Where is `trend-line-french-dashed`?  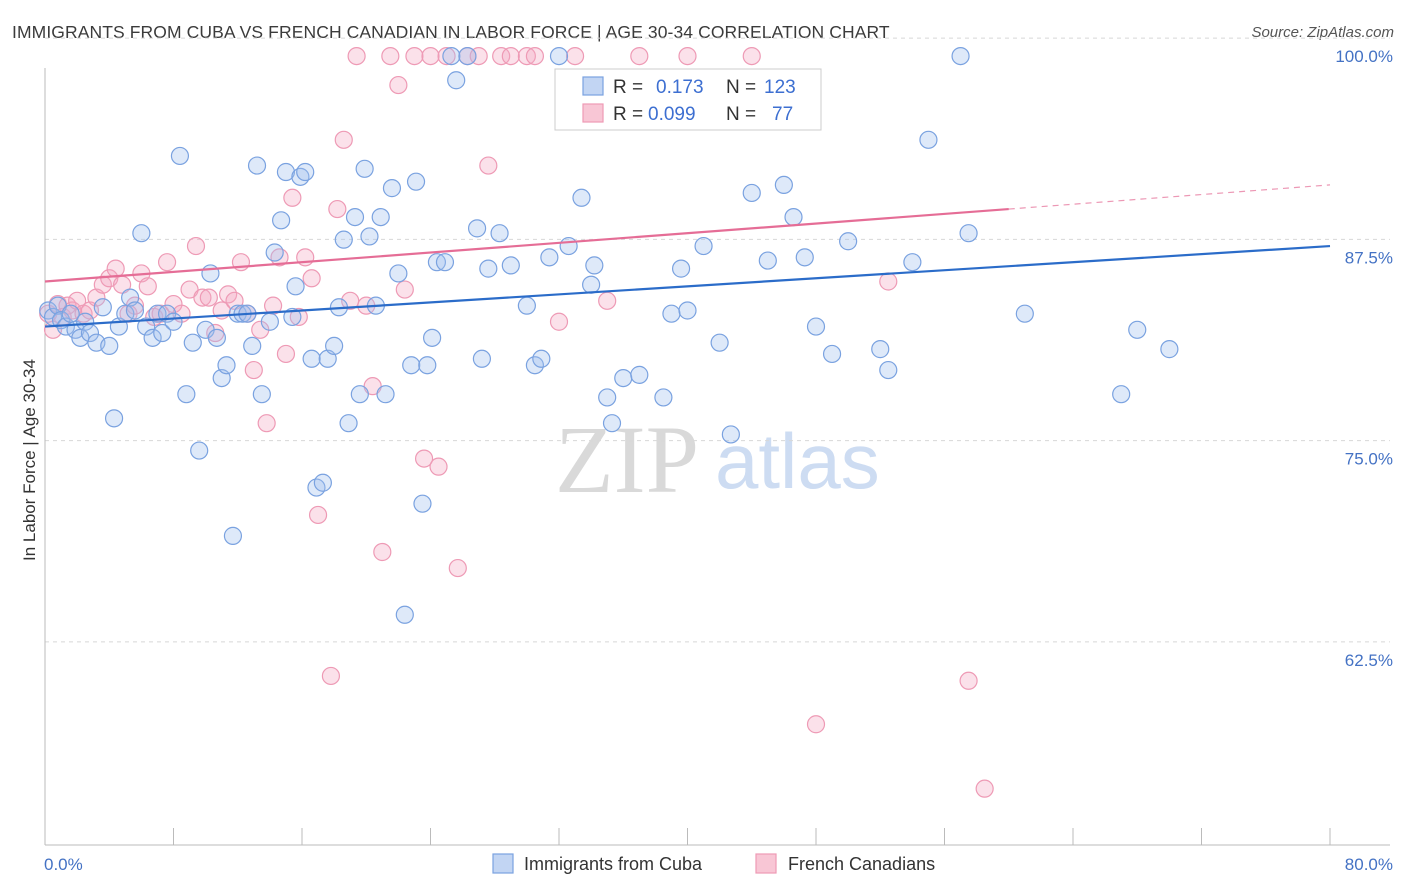
trend-line-french-dashed is located at coordinates (1169, 197).